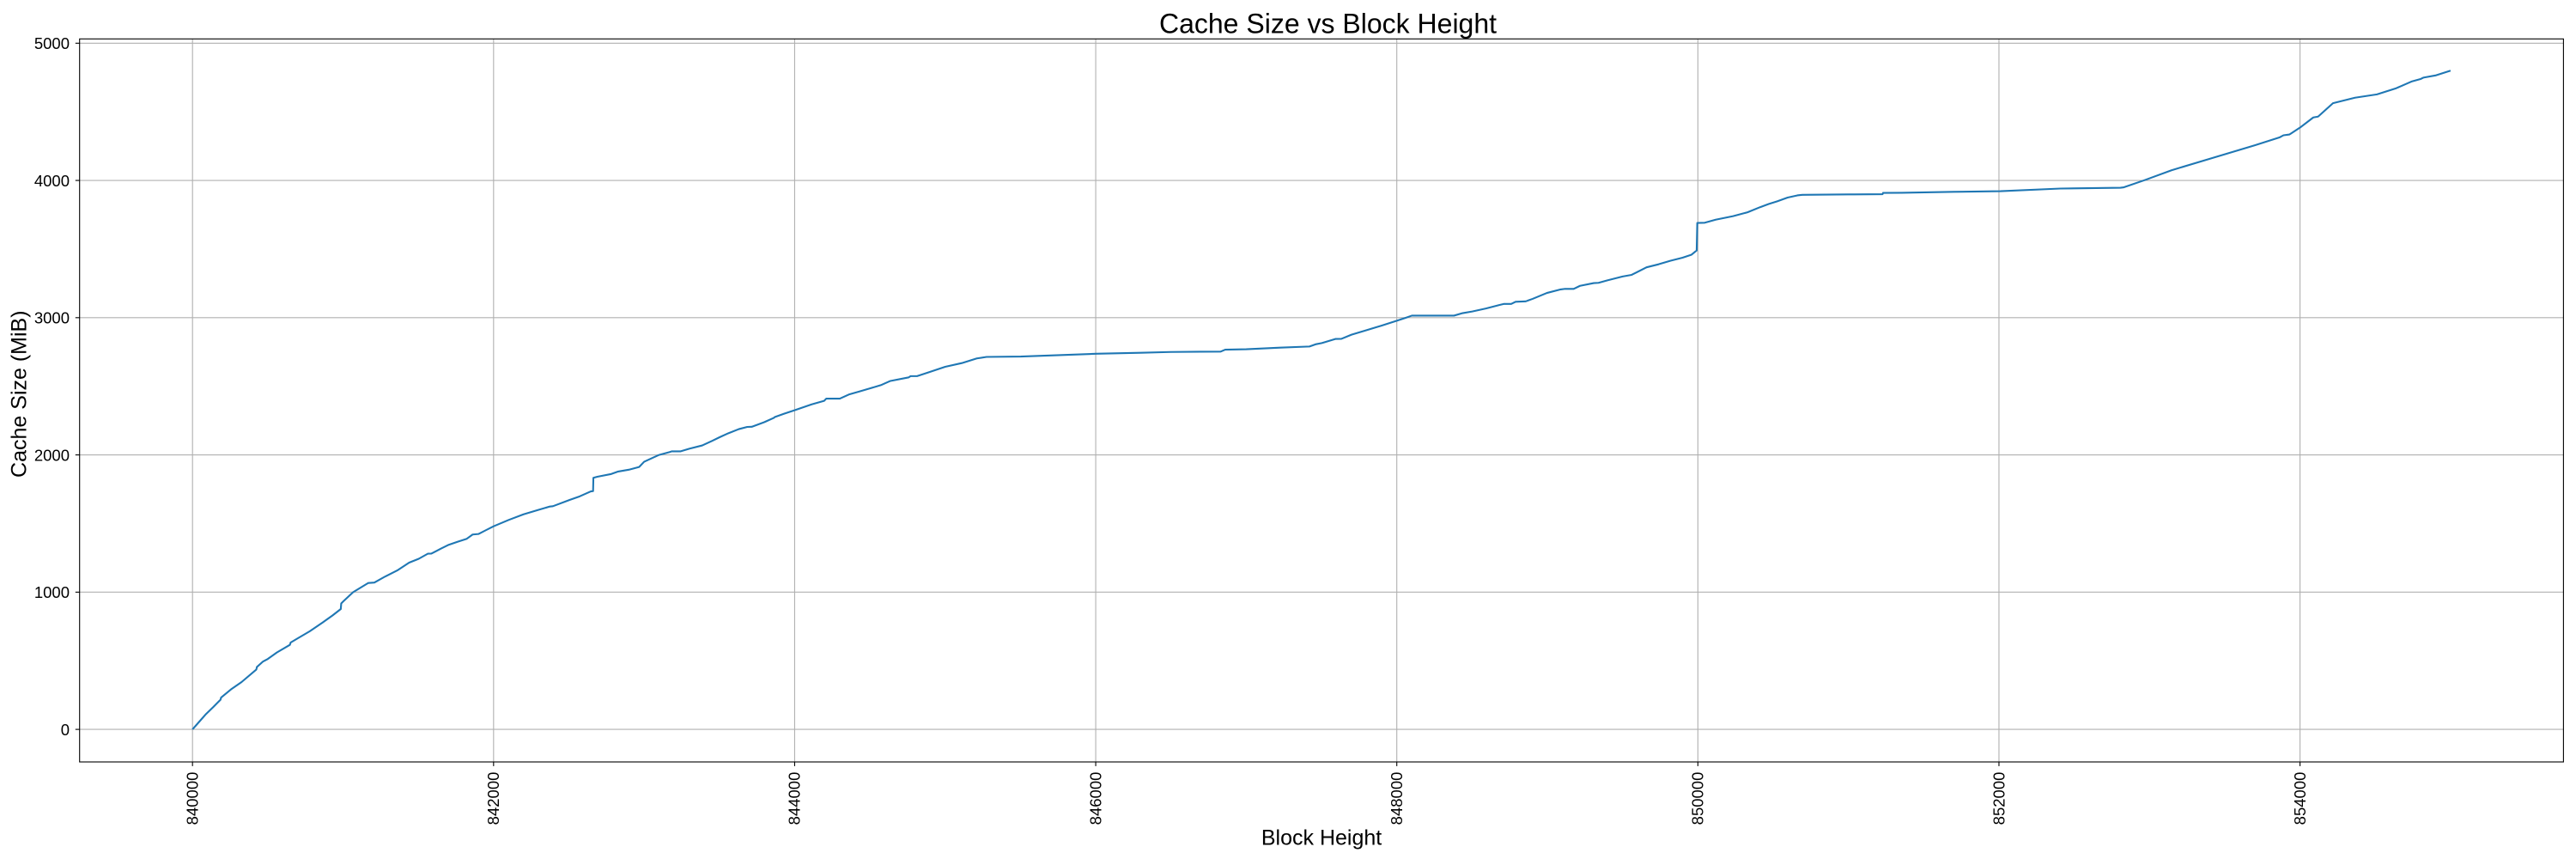  Describe the element at coordinates (66, 730) in the screenshot. I see `y-tick-label: 0` at that location.